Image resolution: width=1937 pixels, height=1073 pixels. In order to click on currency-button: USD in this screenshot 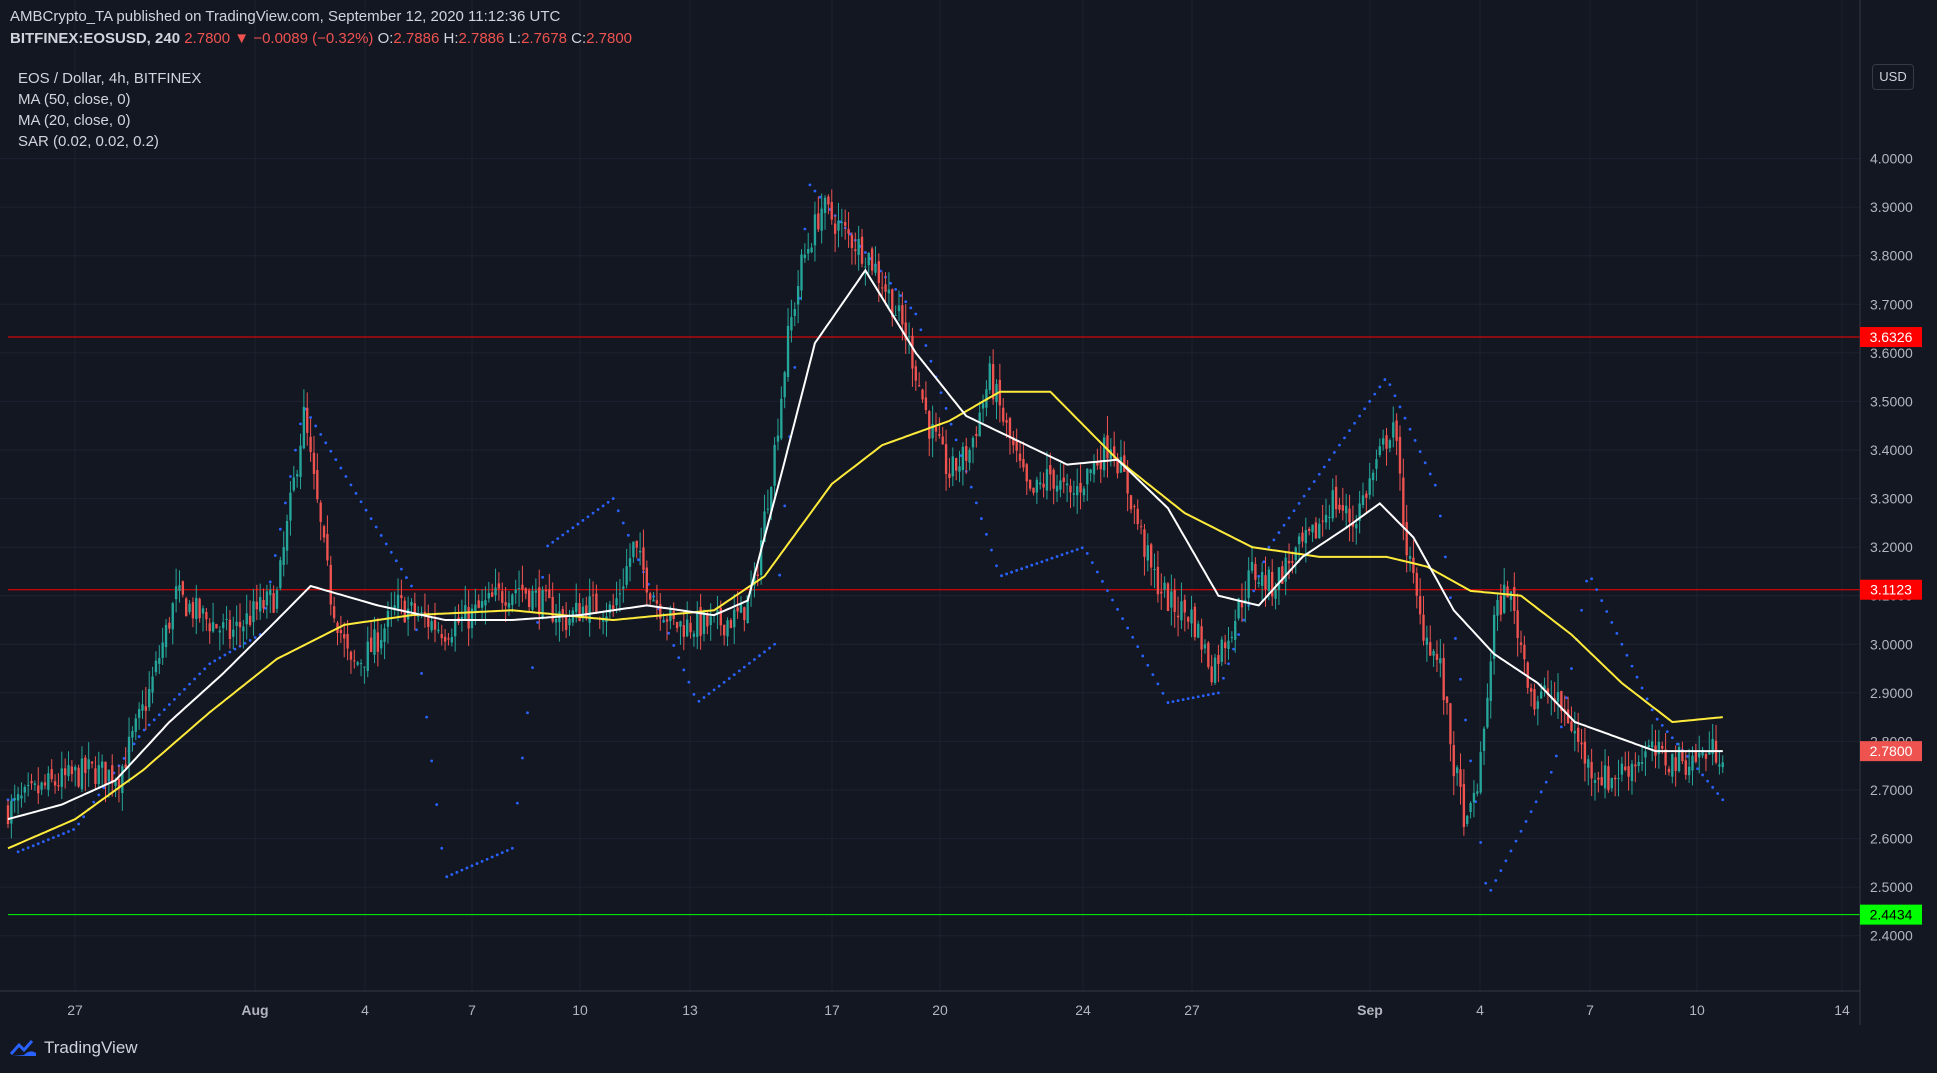, I will do `click(1893, 77)`.